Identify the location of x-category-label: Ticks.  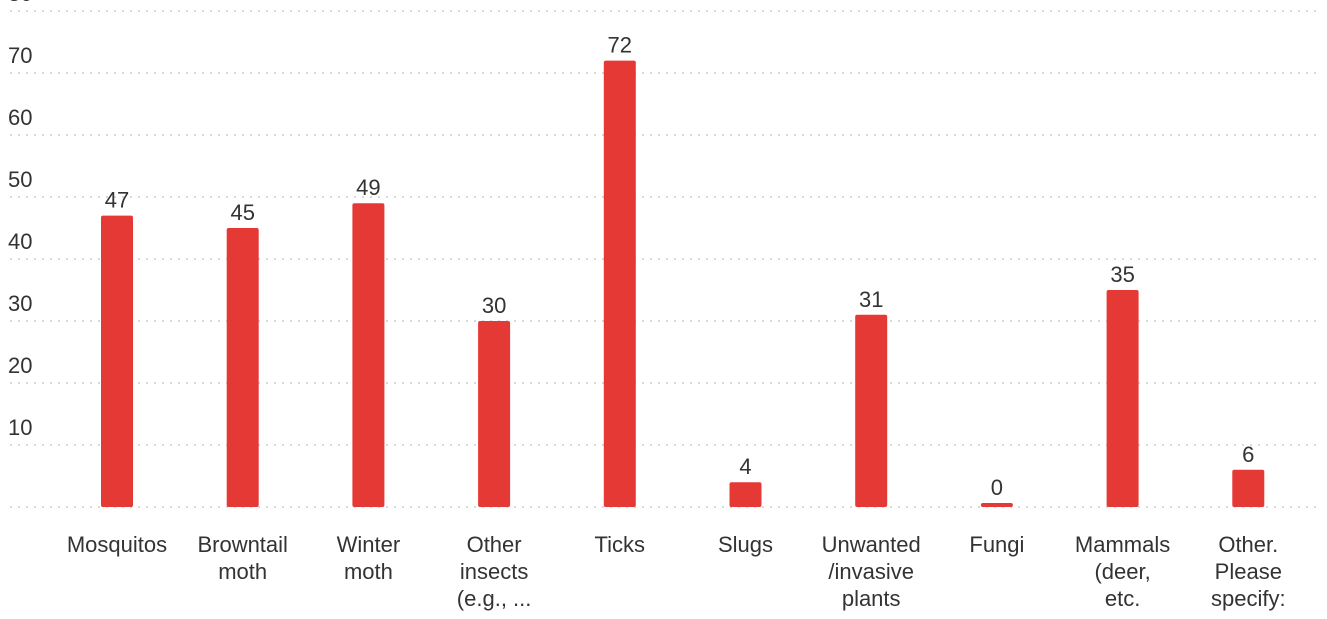
(620, 544).